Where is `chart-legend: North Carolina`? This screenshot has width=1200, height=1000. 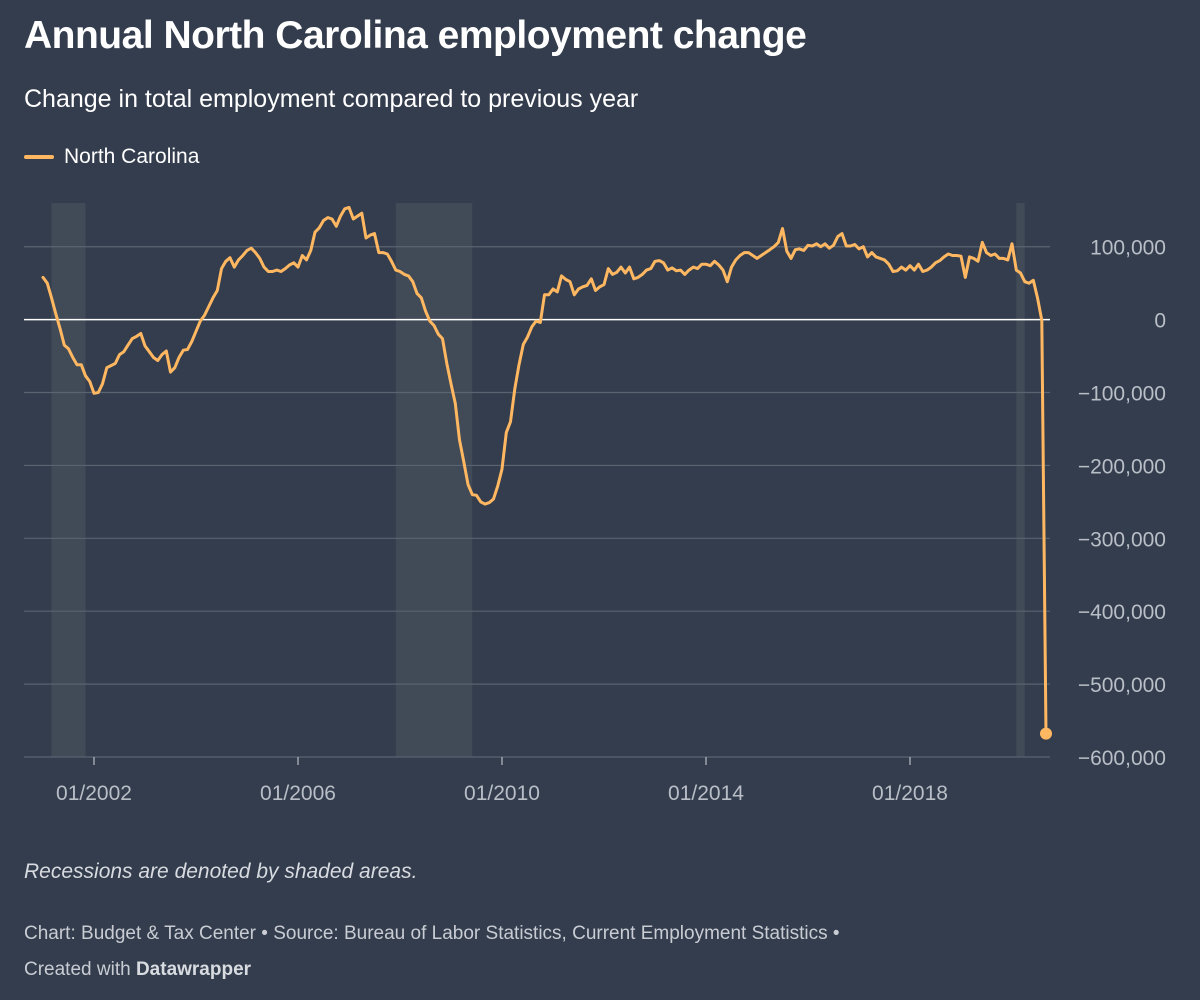
chart-legend: North Carolina is located at coordinates (111, 157).